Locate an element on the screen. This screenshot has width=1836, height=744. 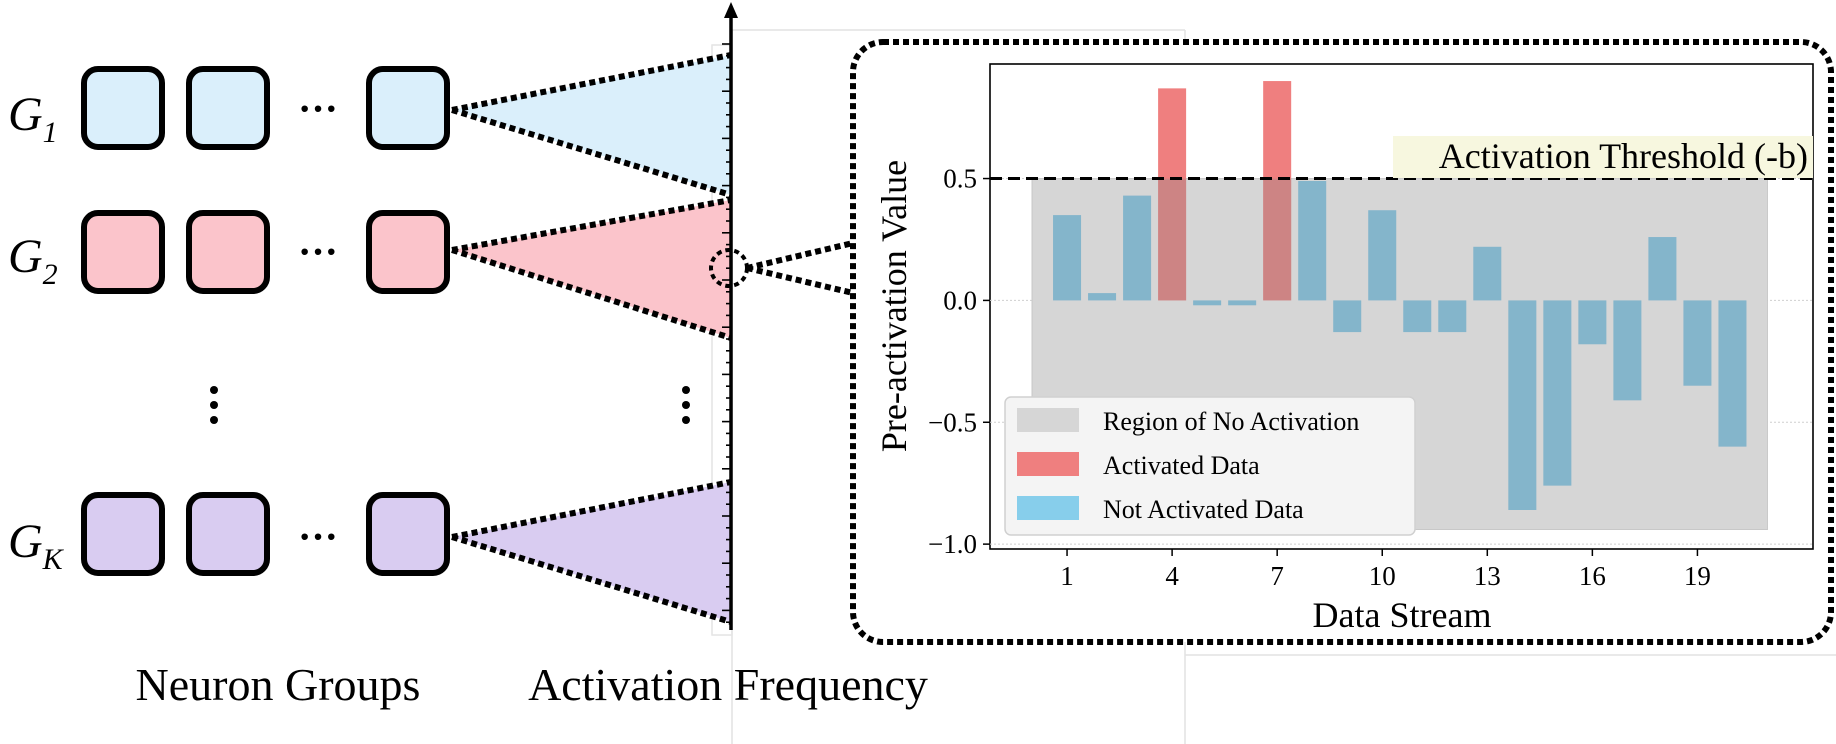
y-tick-label: −0.5 is located at coordinates (952, 422).